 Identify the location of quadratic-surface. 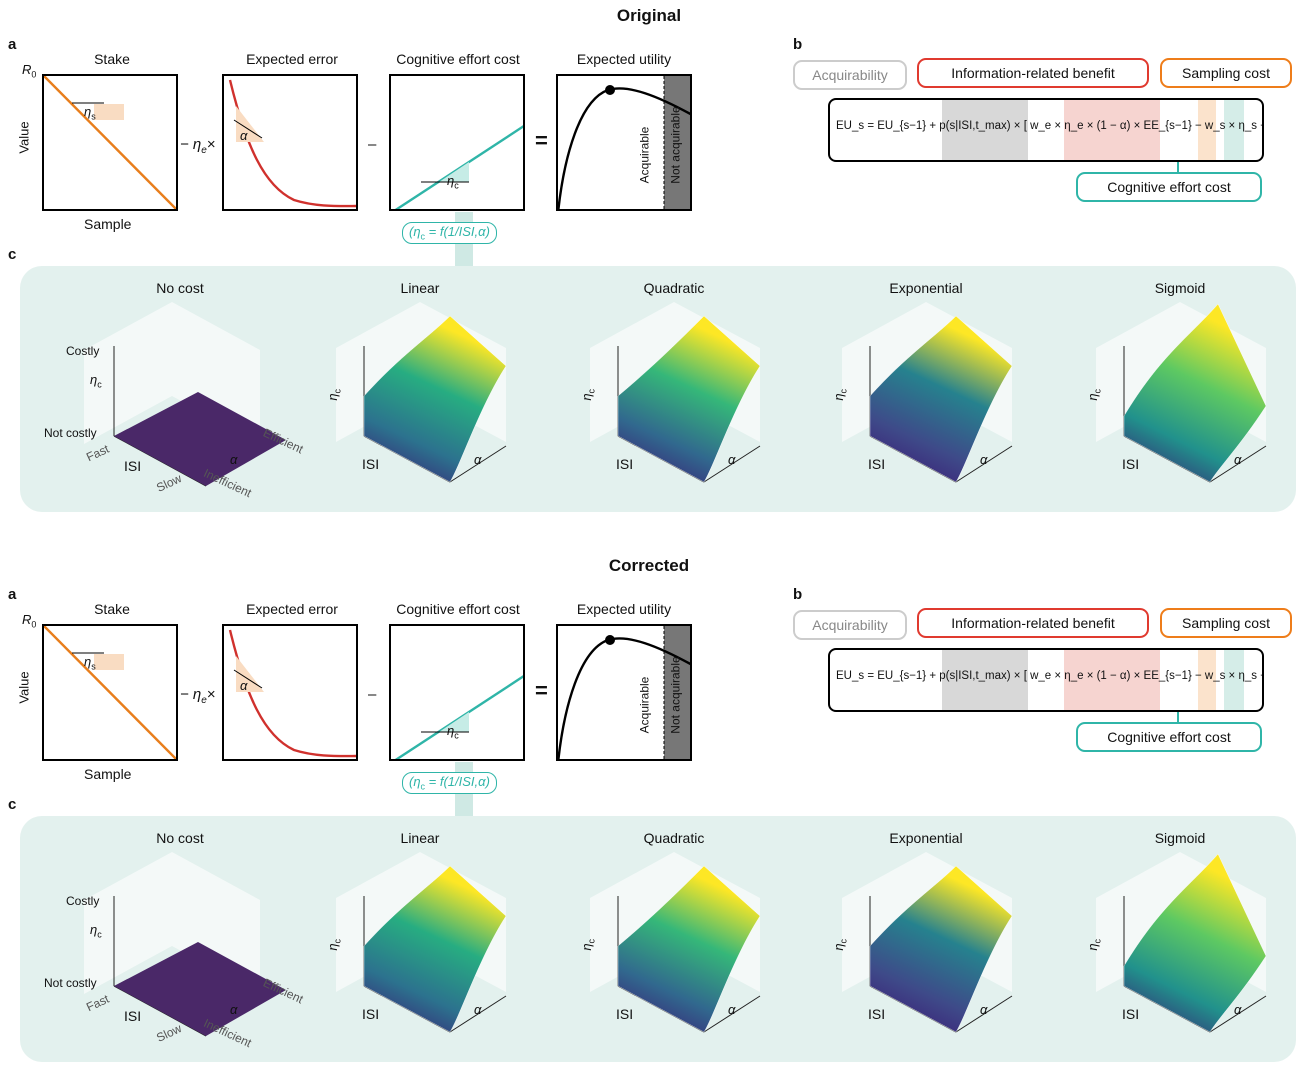
(675, 942).